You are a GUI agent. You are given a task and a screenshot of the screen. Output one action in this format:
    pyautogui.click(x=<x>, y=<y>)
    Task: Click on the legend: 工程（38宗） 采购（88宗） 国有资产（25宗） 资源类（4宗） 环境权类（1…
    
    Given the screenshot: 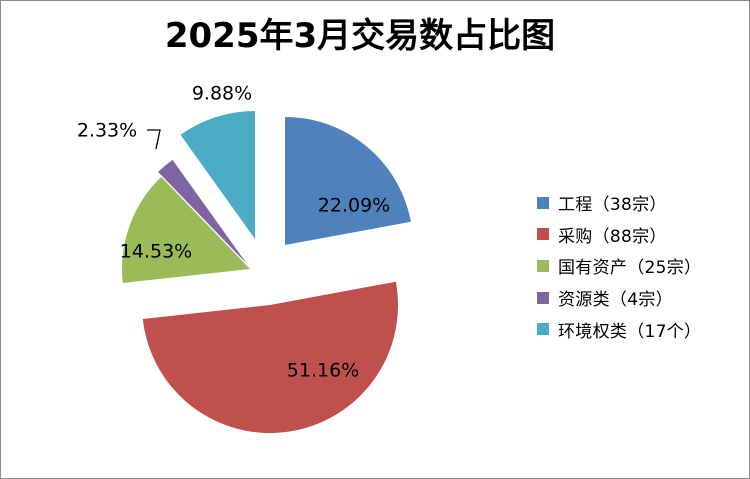 What is the action you would take?
    pyautogui.click(x=619, y=266)
    